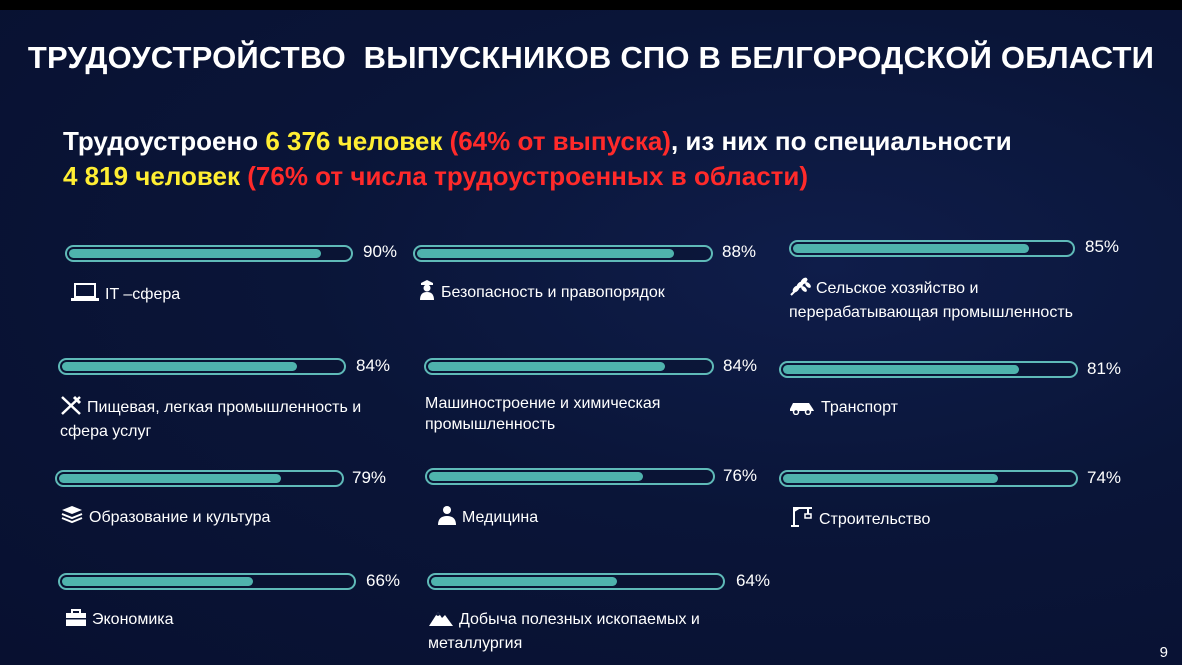  I want to click on top-band, so click(591, 5).